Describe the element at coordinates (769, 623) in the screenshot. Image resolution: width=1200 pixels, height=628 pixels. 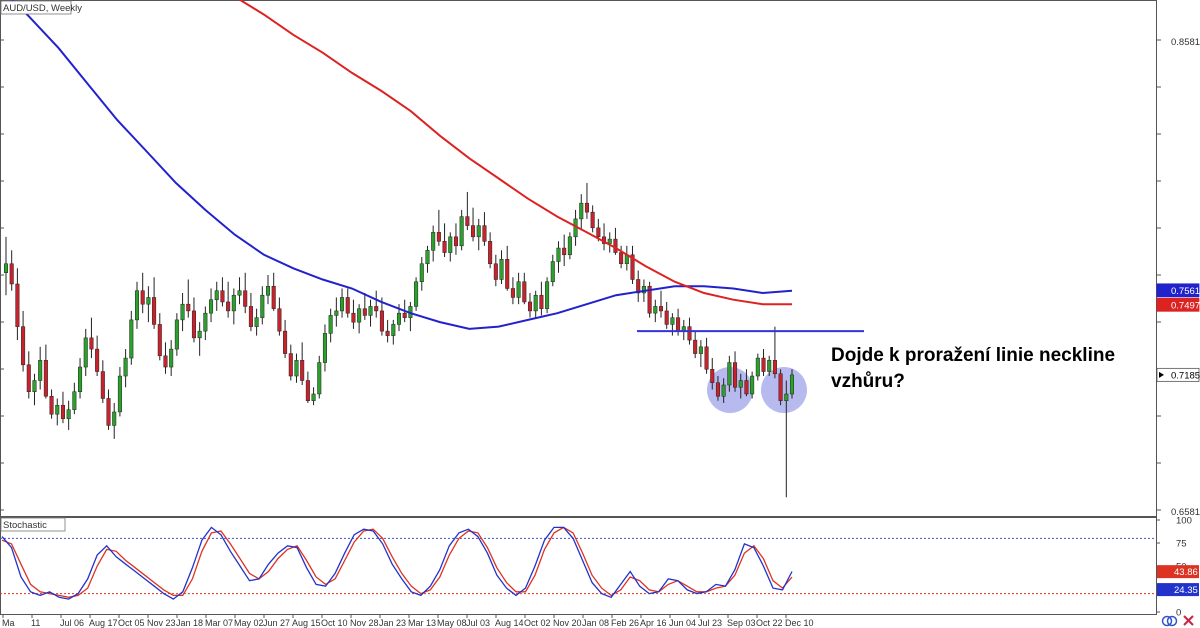
I see `time-tick-label: Oct 22` at that location.